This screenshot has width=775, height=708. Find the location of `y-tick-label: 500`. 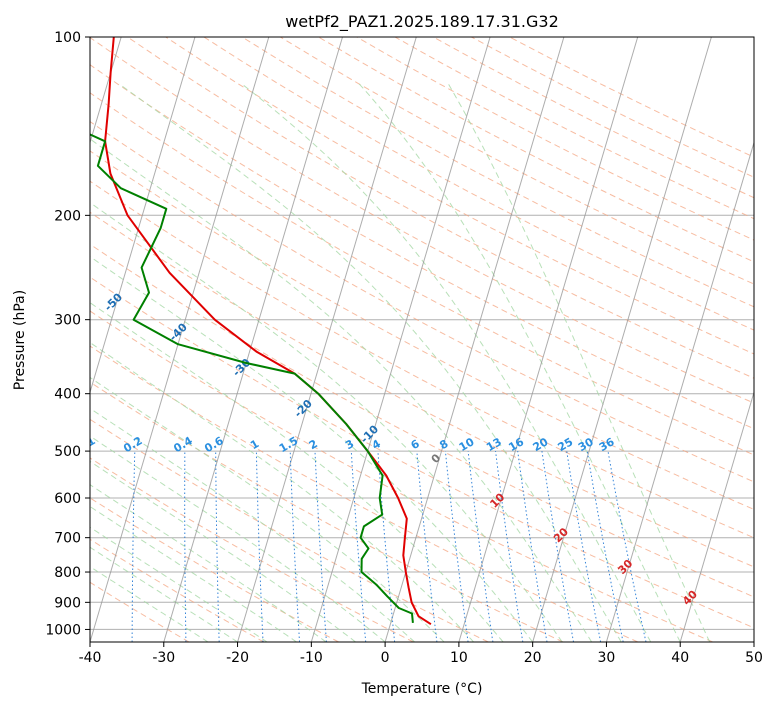

y-tick-label: 500 is located at coordinates (67, 452).